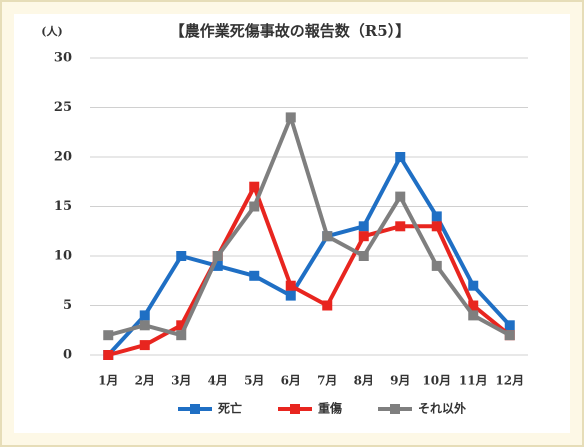 The width and height of the screenshot is (584, 447). I want to click on x-tick-label: 10月, so click(436, 381).